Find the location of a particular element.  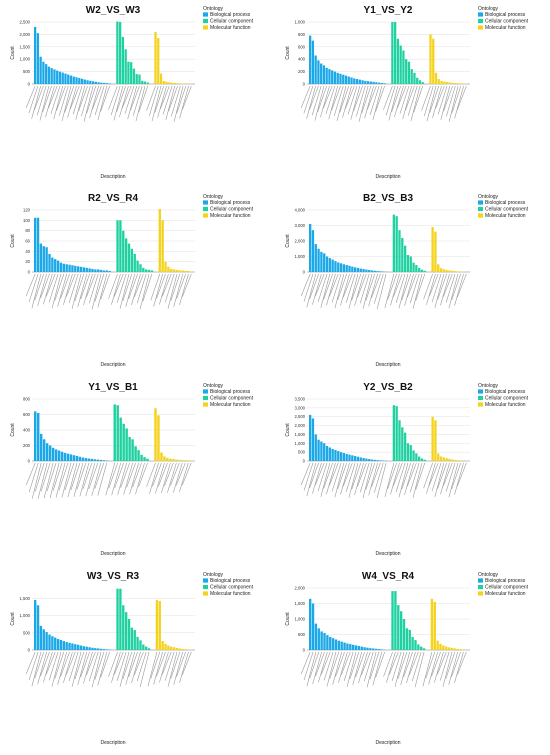

legend-entry: Molecular function is located at coordinates (505, 28).